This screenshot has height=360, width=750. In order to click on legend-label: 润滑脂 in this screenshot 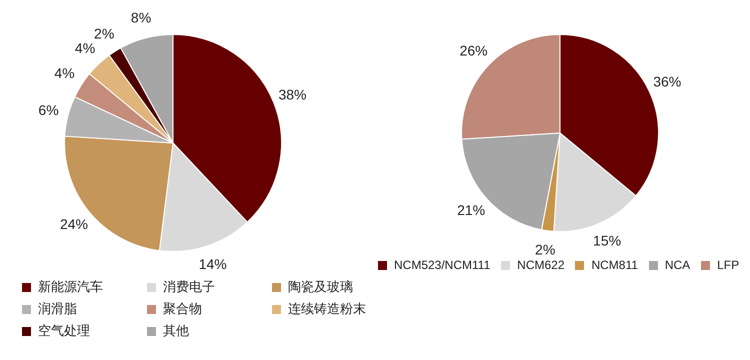, I will do `click(57, 309)`.